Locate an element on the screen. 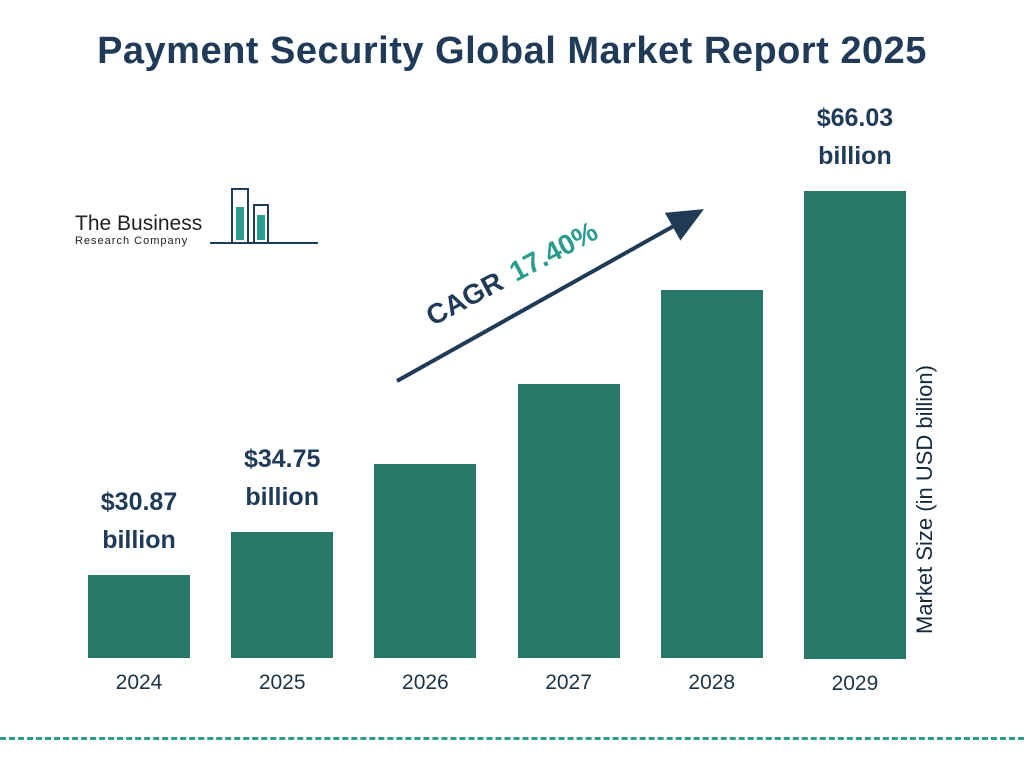  bar-value-text: $30.87 is located at coordinates (139, 502).